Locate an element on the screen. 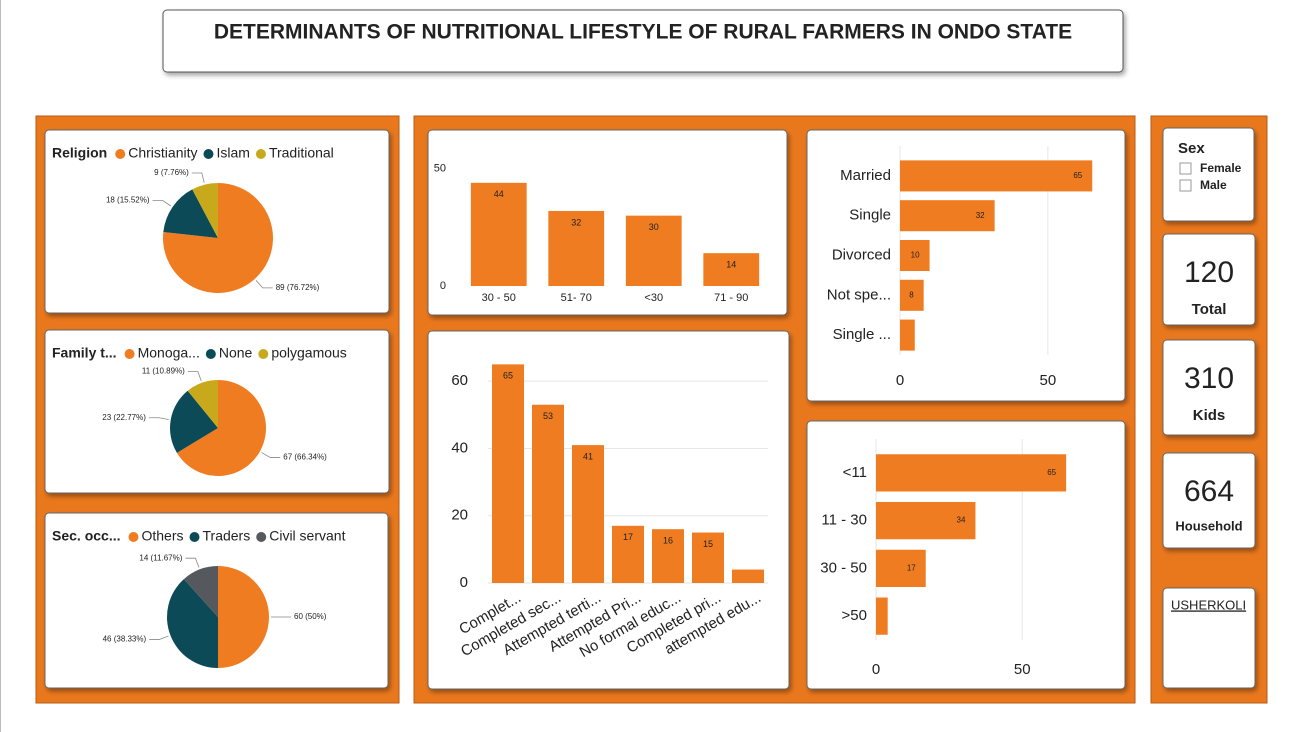  link: USHERKOLI is located at coordinates (1208, 604).